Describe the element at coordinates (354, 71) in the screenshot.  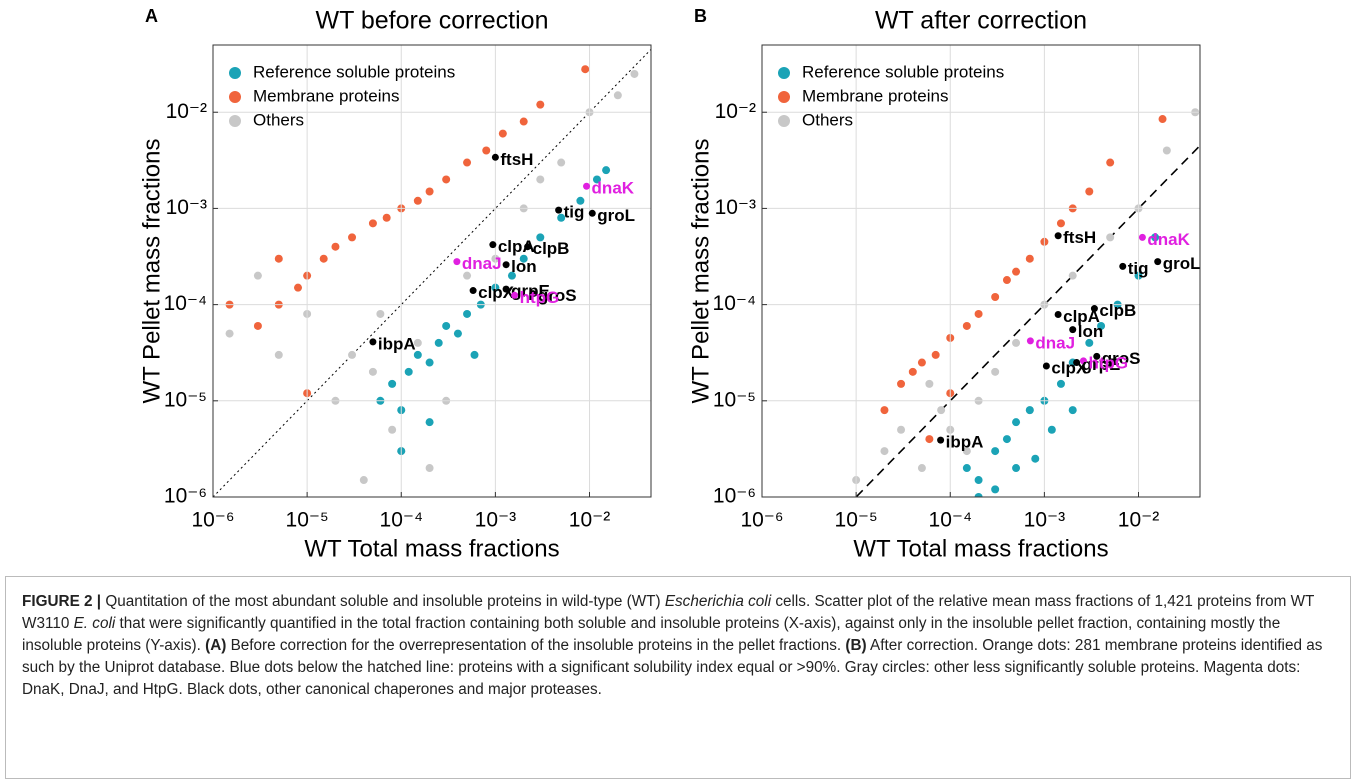
I see `legend-label: Reference soluble proteins` at that location.